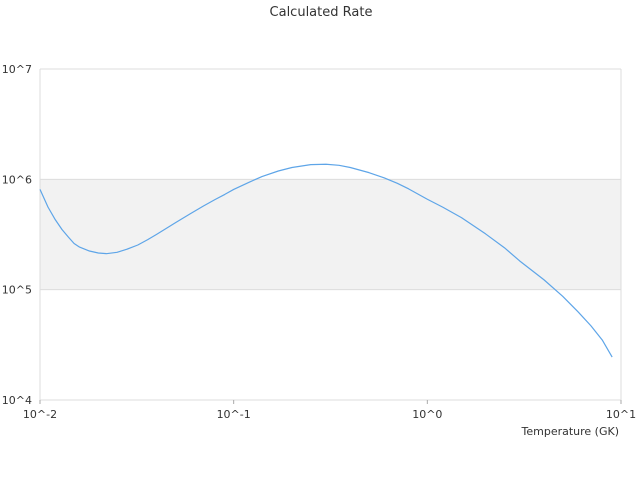  I want to click on y-tick-label: 10^4, so click(17, 400).